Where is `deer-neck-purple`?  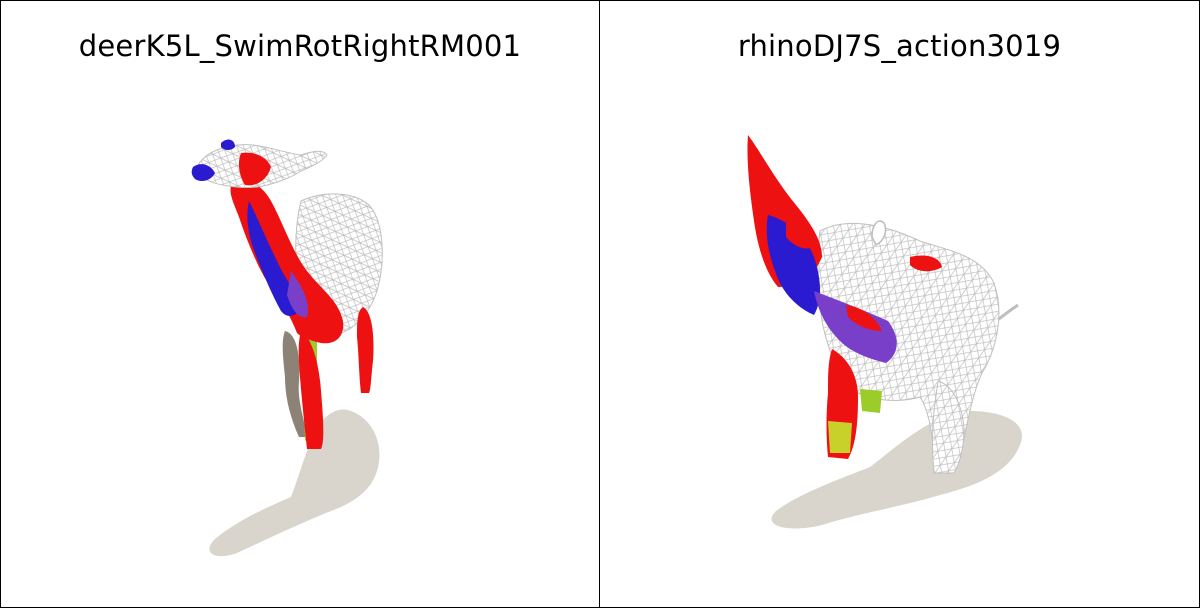 deer-neck-purple is located at coordinates (297, 294).